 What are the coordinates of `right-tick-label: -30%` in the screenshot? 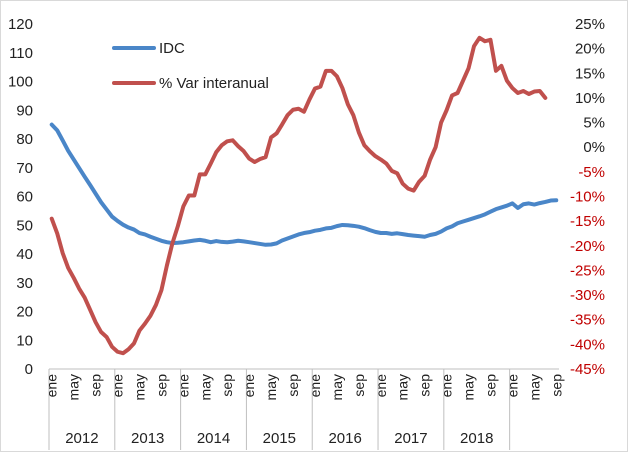 It's located at (587, 295).